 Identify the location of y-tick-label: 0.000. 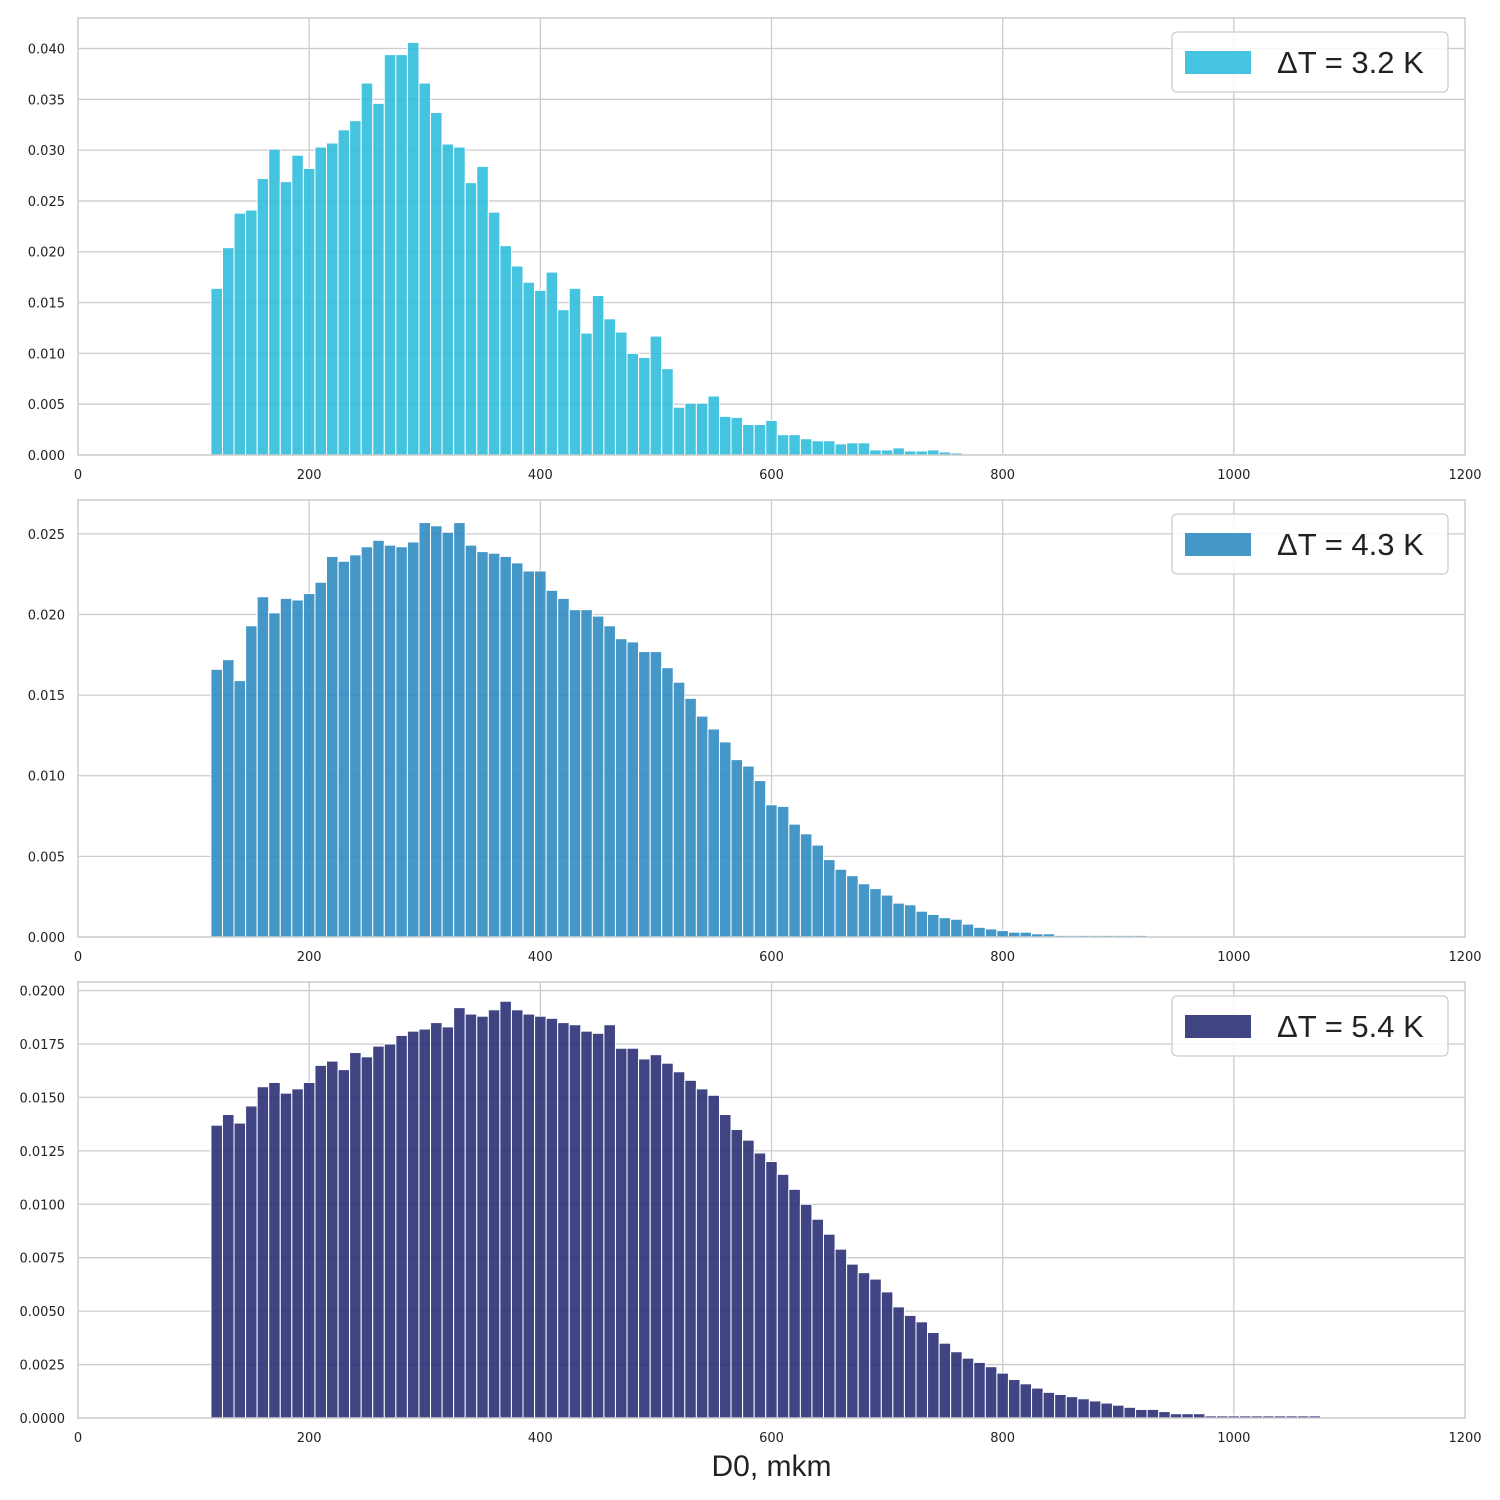
(46, 938).